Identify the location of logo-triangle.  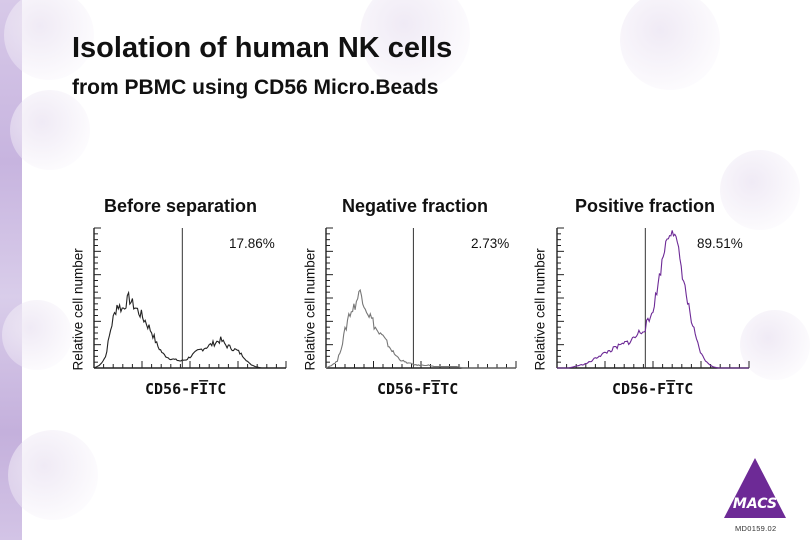
(755, 488).